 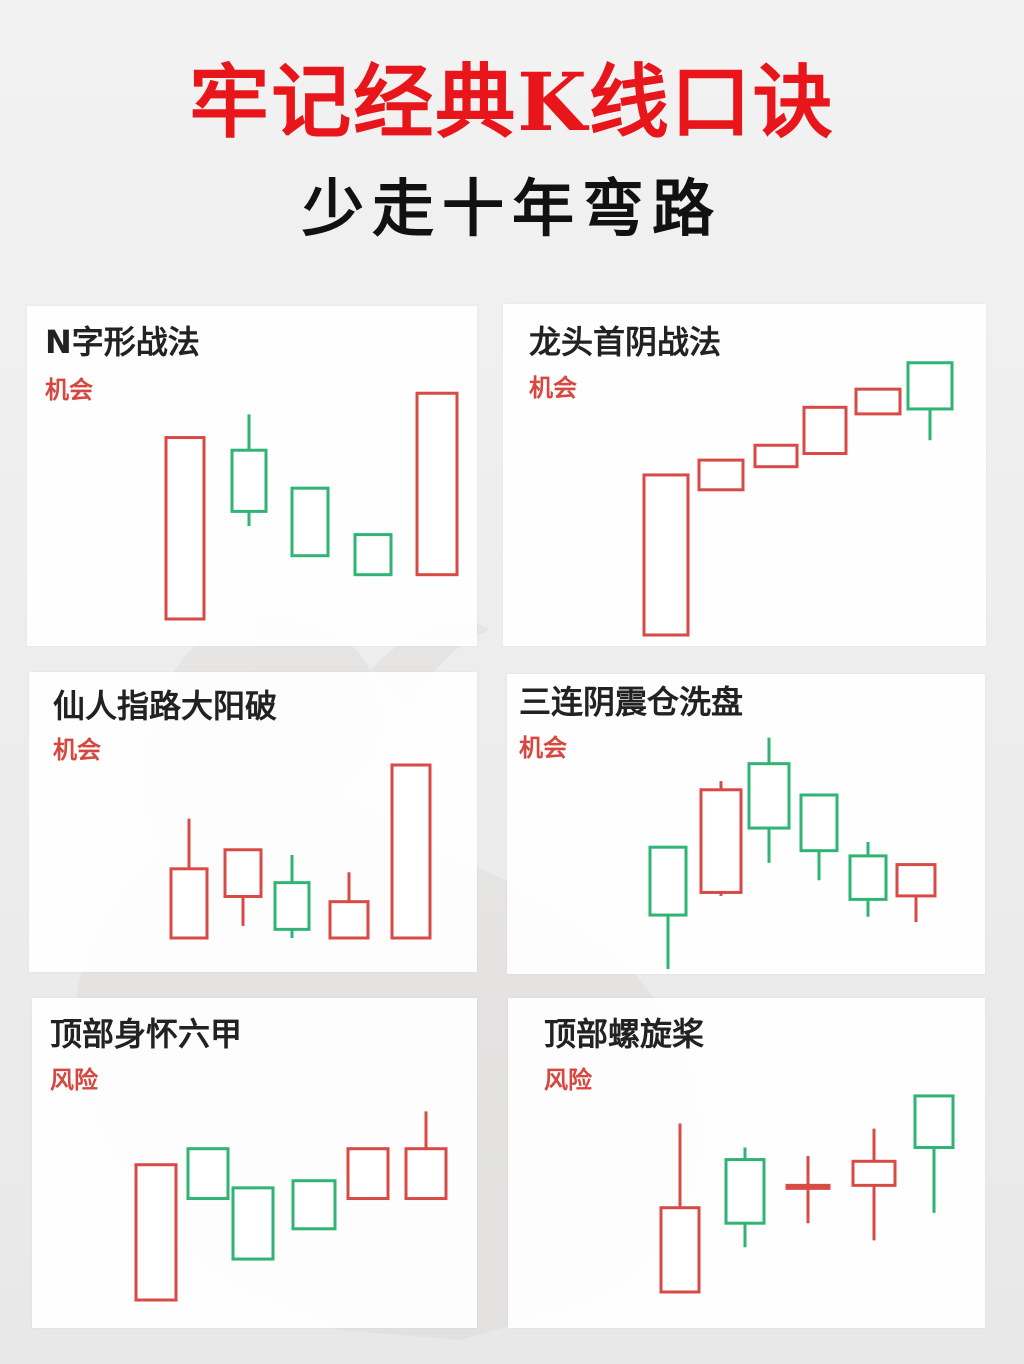 What do you see at coordinates (165, 706) in the screenshot?
I see `chart-title: 仙人指路大阳破` at bounding box center [165, 706].